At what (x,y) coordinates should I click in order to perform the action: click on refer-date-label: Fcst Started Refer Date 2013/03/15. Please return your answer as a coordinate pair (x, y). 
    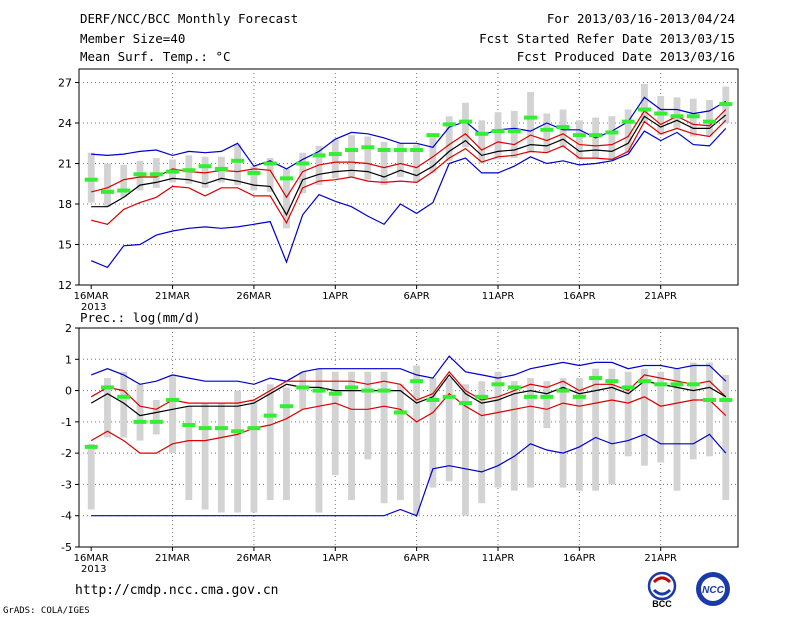
    Looking at the image, I should click on (607, 38).